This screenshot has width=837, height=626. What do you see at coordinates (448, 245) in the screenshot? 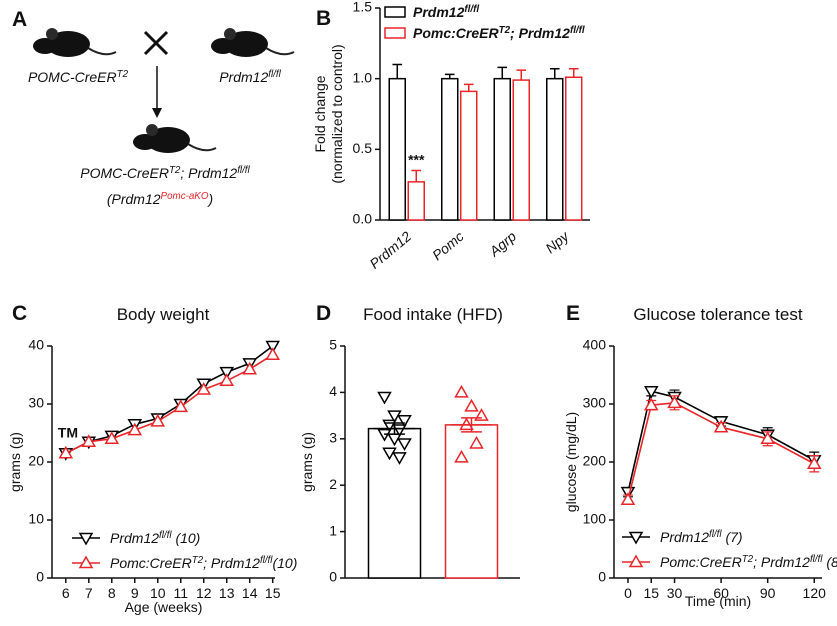
I see `category-label: Pomc` at bounding box center [448, 245].